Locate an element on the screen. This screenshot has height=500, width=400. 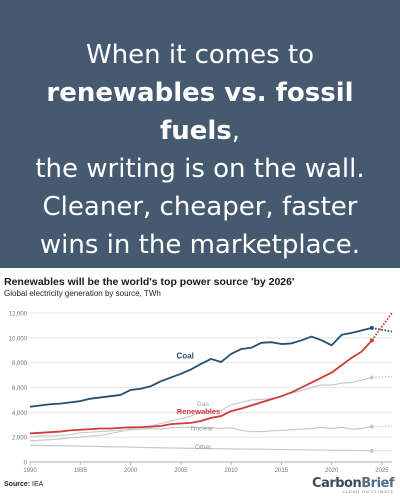
x-tick-label: 1990 is located at coordinates (30, 471).